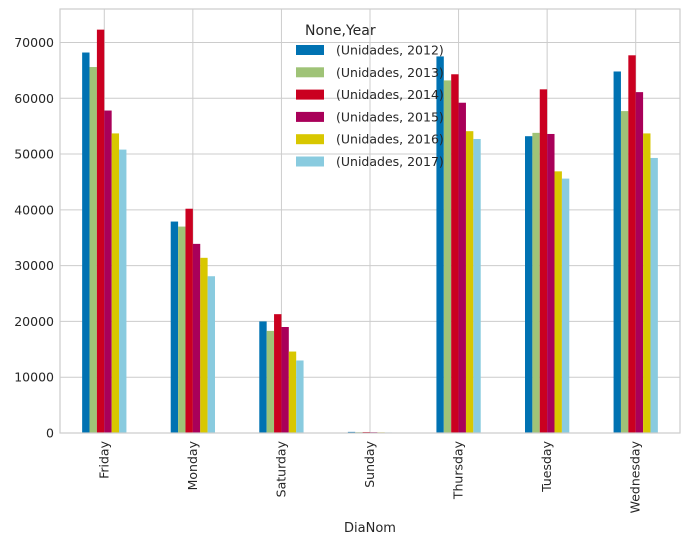 This screenshot has height=546, width=688. Describe the element at coordinates (370, 528) in the screenshot. I see `x-axis-label: DiaNom` at that location.